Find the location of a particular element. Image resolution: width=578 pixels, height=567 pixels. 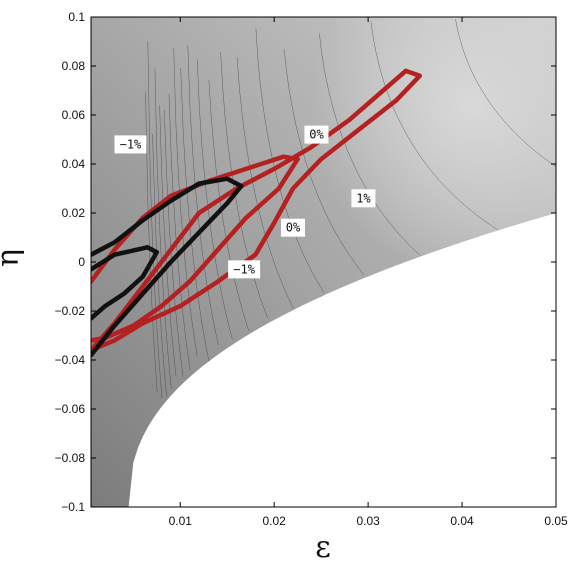

y-tick-label: 0.04 is located at coordinates (74, 164).